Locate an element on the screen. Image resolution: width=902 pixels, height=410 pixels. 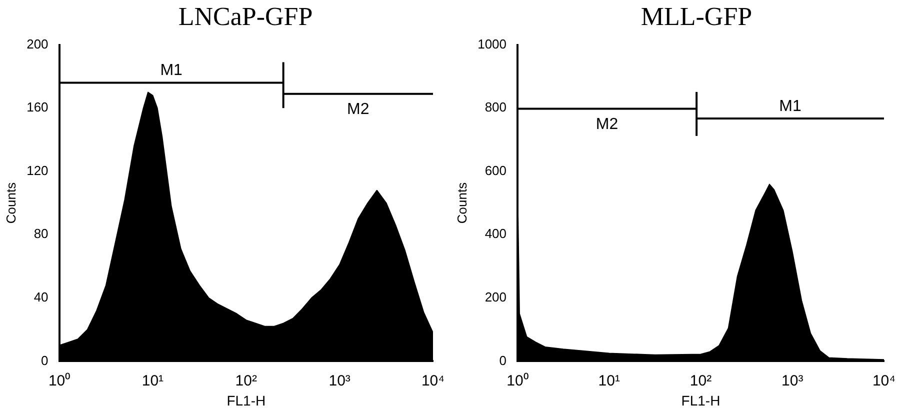
y-tick-label: 400 is located at coordinates (495, 234).